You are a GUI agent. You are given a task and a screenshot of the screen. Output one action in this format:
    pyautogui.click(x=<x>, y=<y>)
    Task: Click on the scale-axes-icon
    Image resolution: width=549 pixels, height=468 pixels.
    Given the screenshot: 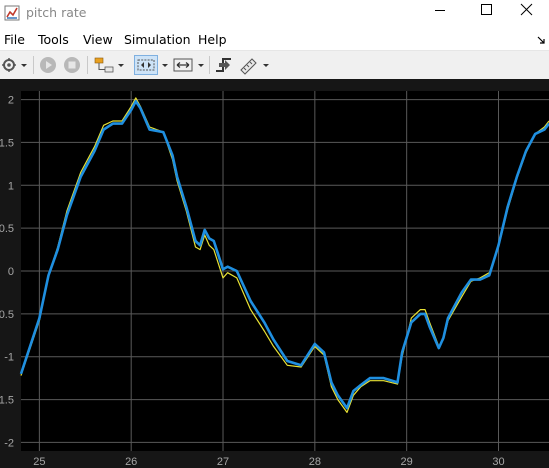 What is the action you would take?
    pyautogui.click(x=188, y=65)
    